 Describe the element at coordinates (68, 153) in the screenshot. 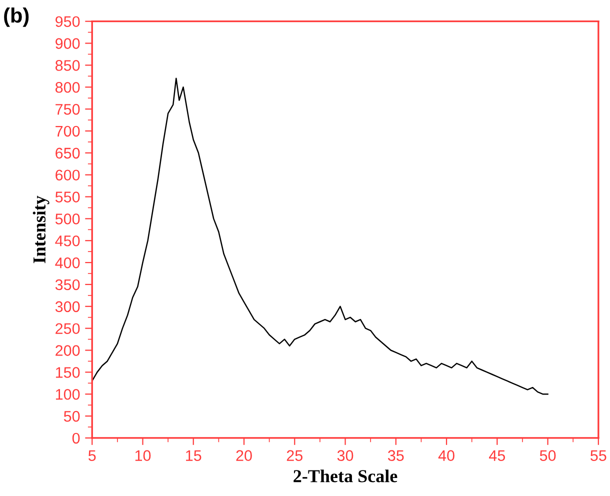

I see `y-tick-label: 650` at that location.